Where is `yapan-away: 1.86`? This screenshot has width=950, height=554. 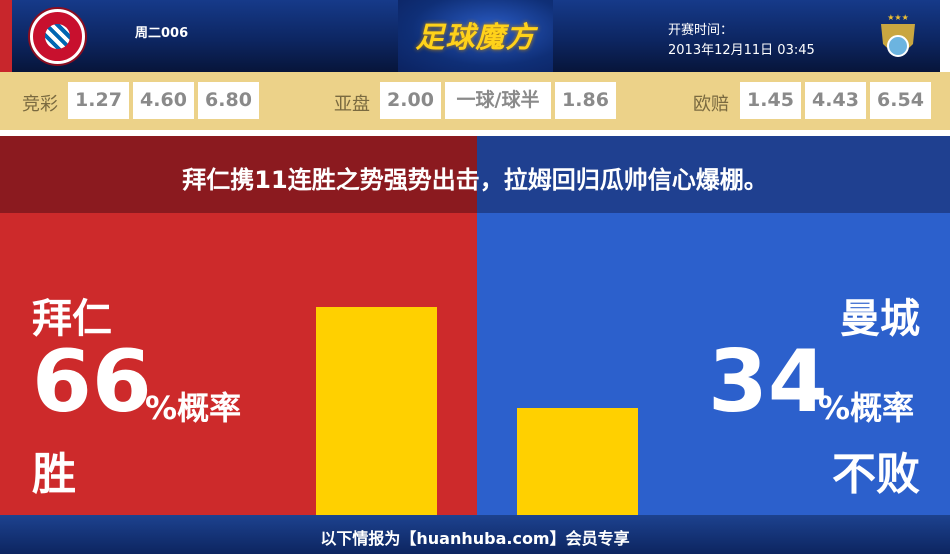
yapan-away: 1.86 is located at coordinates (585, 100).